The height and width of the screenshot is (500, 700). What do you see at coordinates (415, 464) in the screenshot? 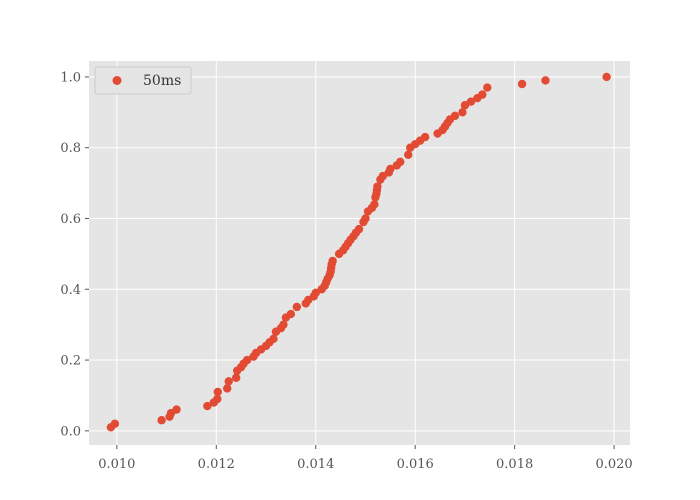
I see `x-tick-label: 0.016` at bounding box center [415, 464].